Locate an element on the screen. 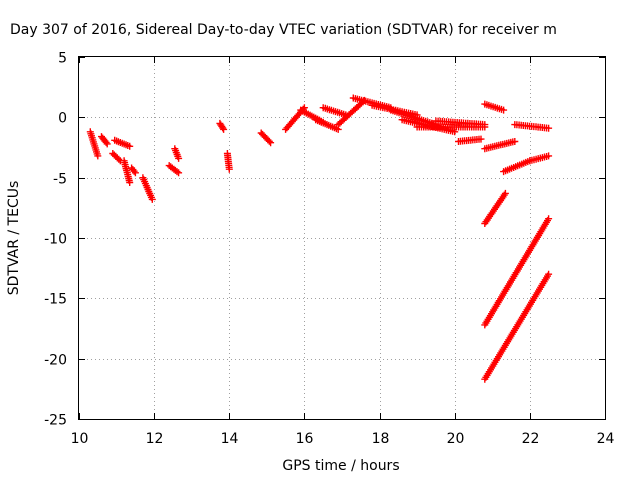  x-tick-label: 14 is located at coordinates (230, 439).